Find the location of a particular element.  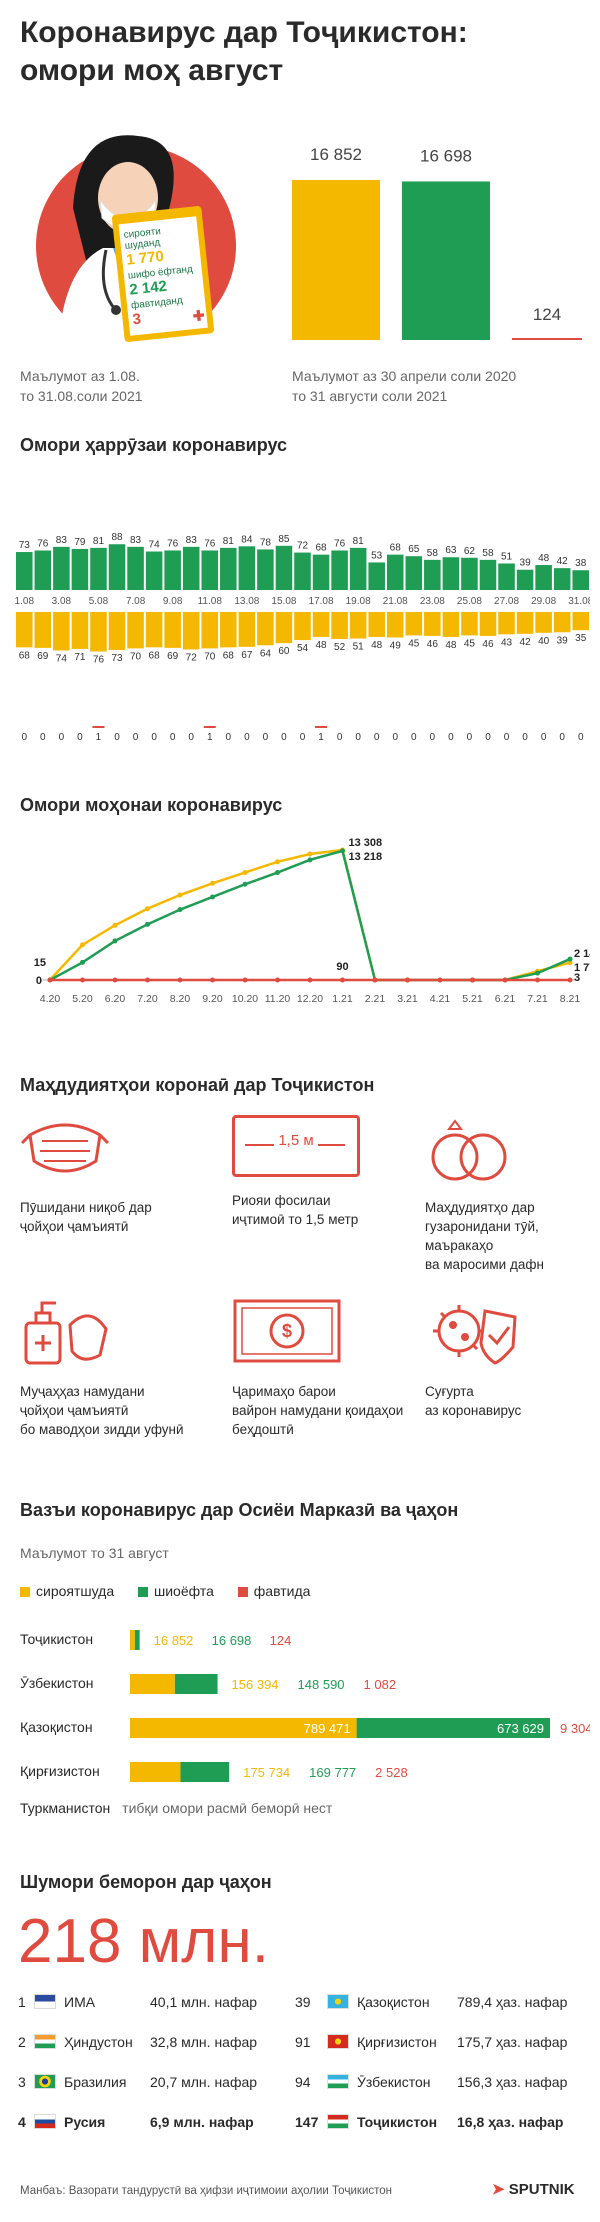

monthly-x-label: 5.20 is located at coordinates (82, 999).